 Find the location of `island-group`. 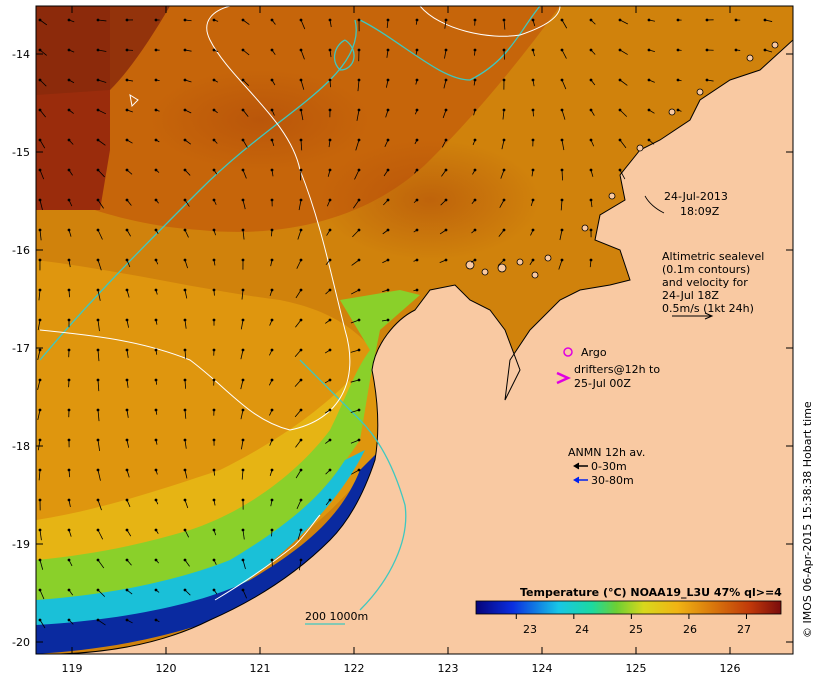

island-group is located at coordinates (622, 160).